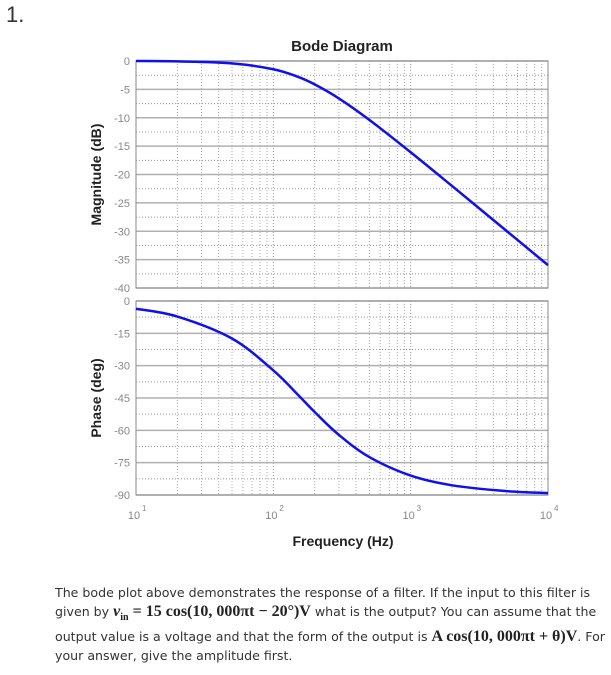 Image resolution: width=611 pixels, height=675 pixels. I want to click on x-tick-exponent: 2, so click(281, 508).